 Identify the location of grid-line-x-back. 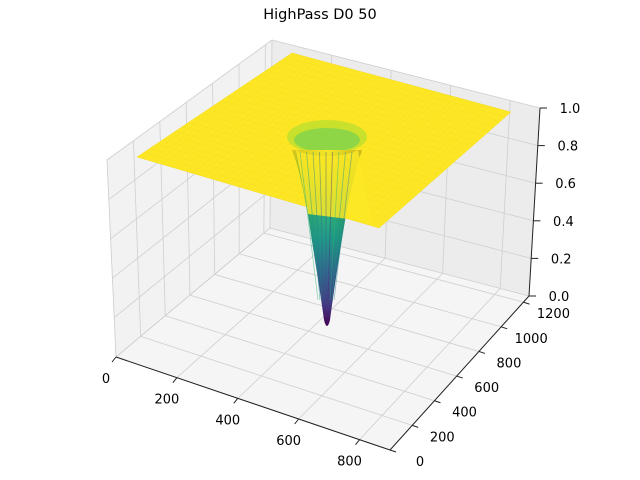
(505, 194).